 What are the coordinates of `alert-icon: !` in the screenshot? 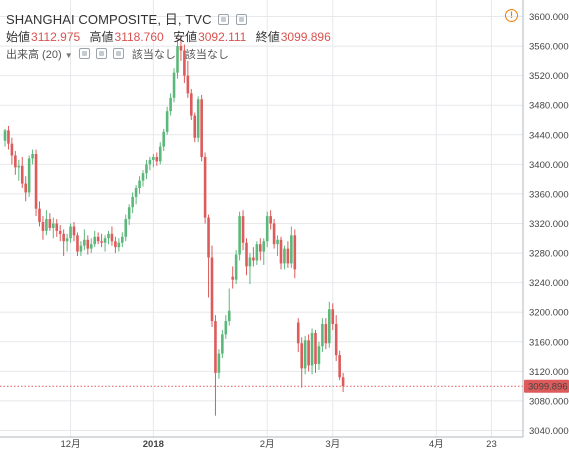 It's located at (511, 15).